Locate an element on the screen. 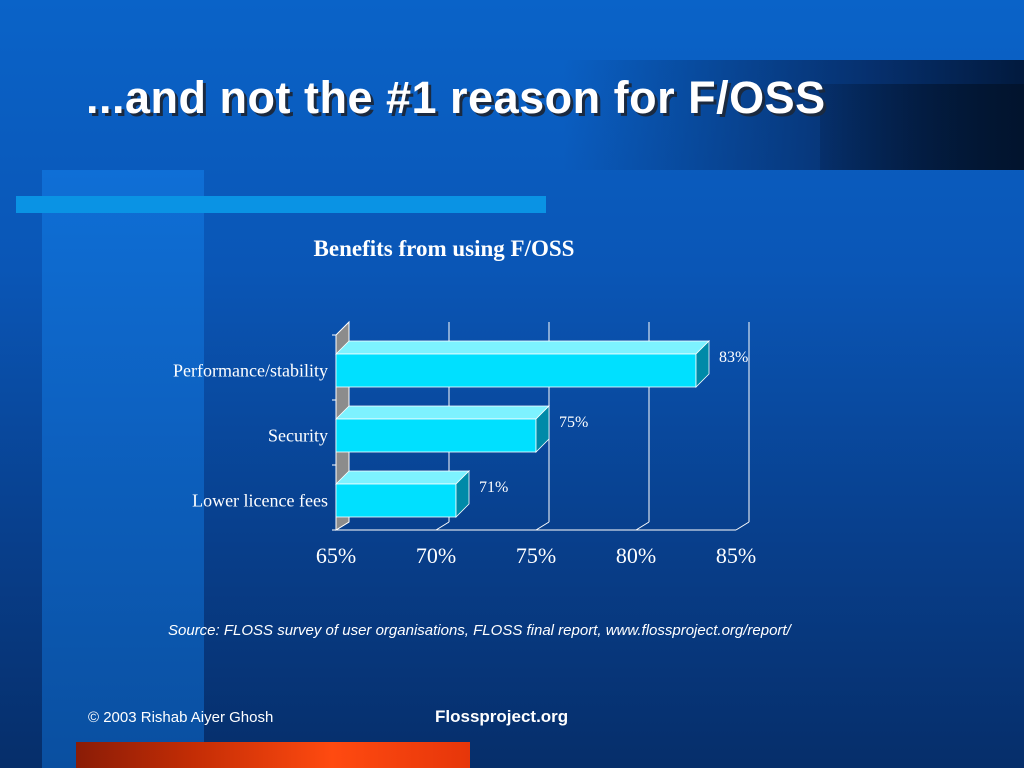  x-tick-label-3: 80% is located at coordinates (636, 555).